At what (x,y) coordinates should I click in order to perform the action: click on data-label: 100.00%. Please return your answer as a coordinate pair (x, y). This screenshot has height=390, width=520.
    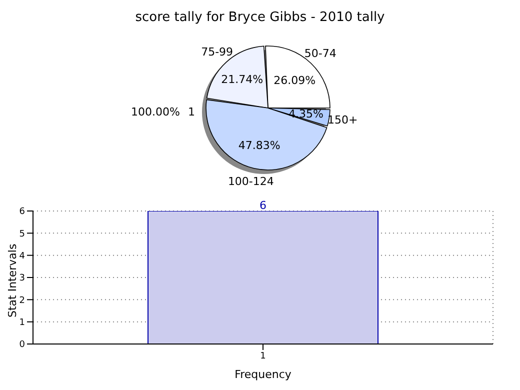
    Looking at the image, I should click on (155, 112).